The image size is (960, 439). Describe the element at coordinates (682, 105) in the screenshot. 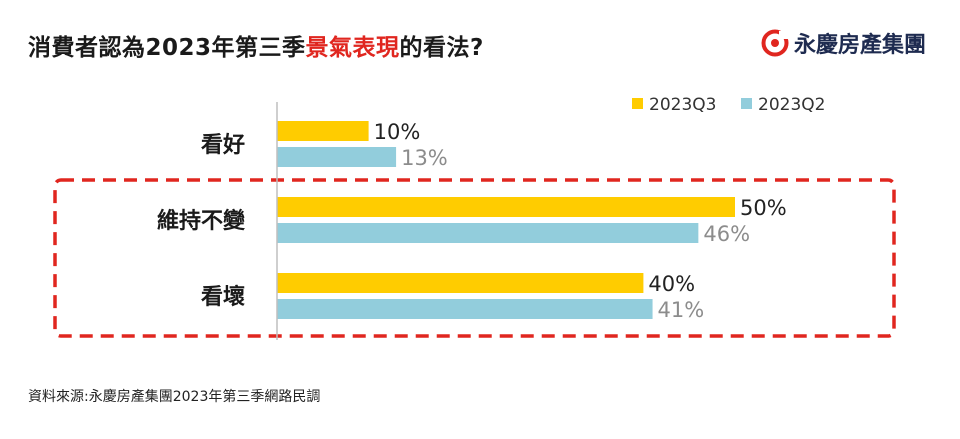

I see `legend-label: 2023Q3` at that location.